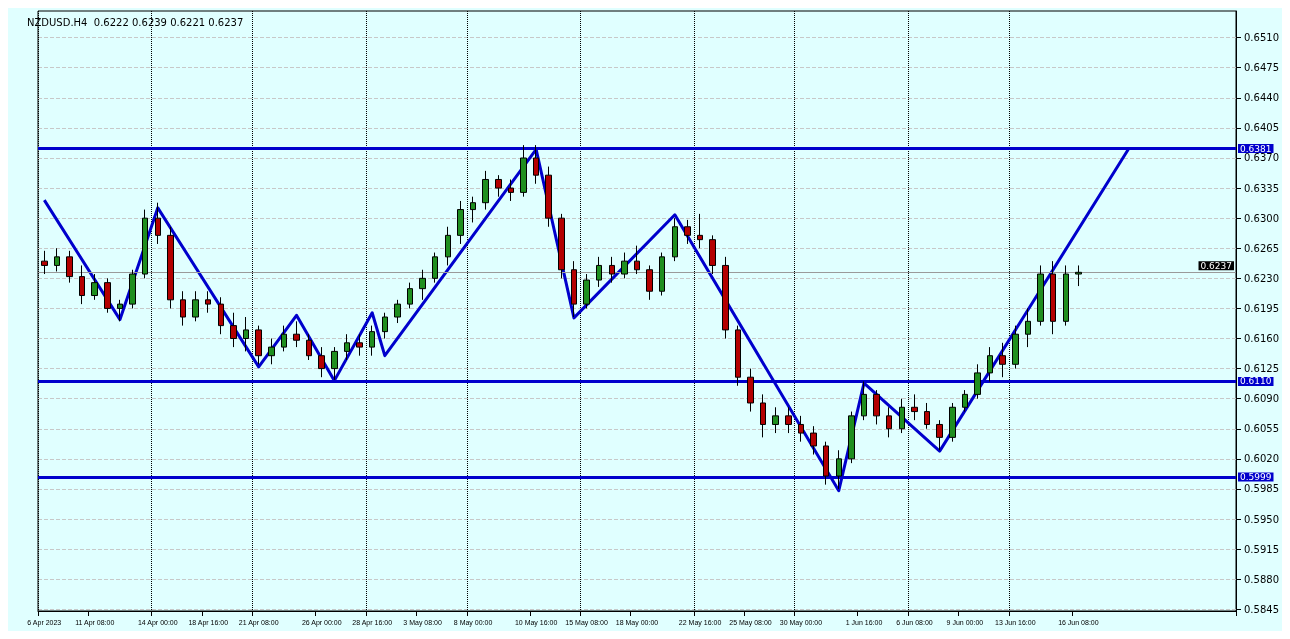  What do you see at coordinates (1262, 248) in the screenshot?
I see `y-tick-label: 0.6265` at bounding box center [1262, 248].